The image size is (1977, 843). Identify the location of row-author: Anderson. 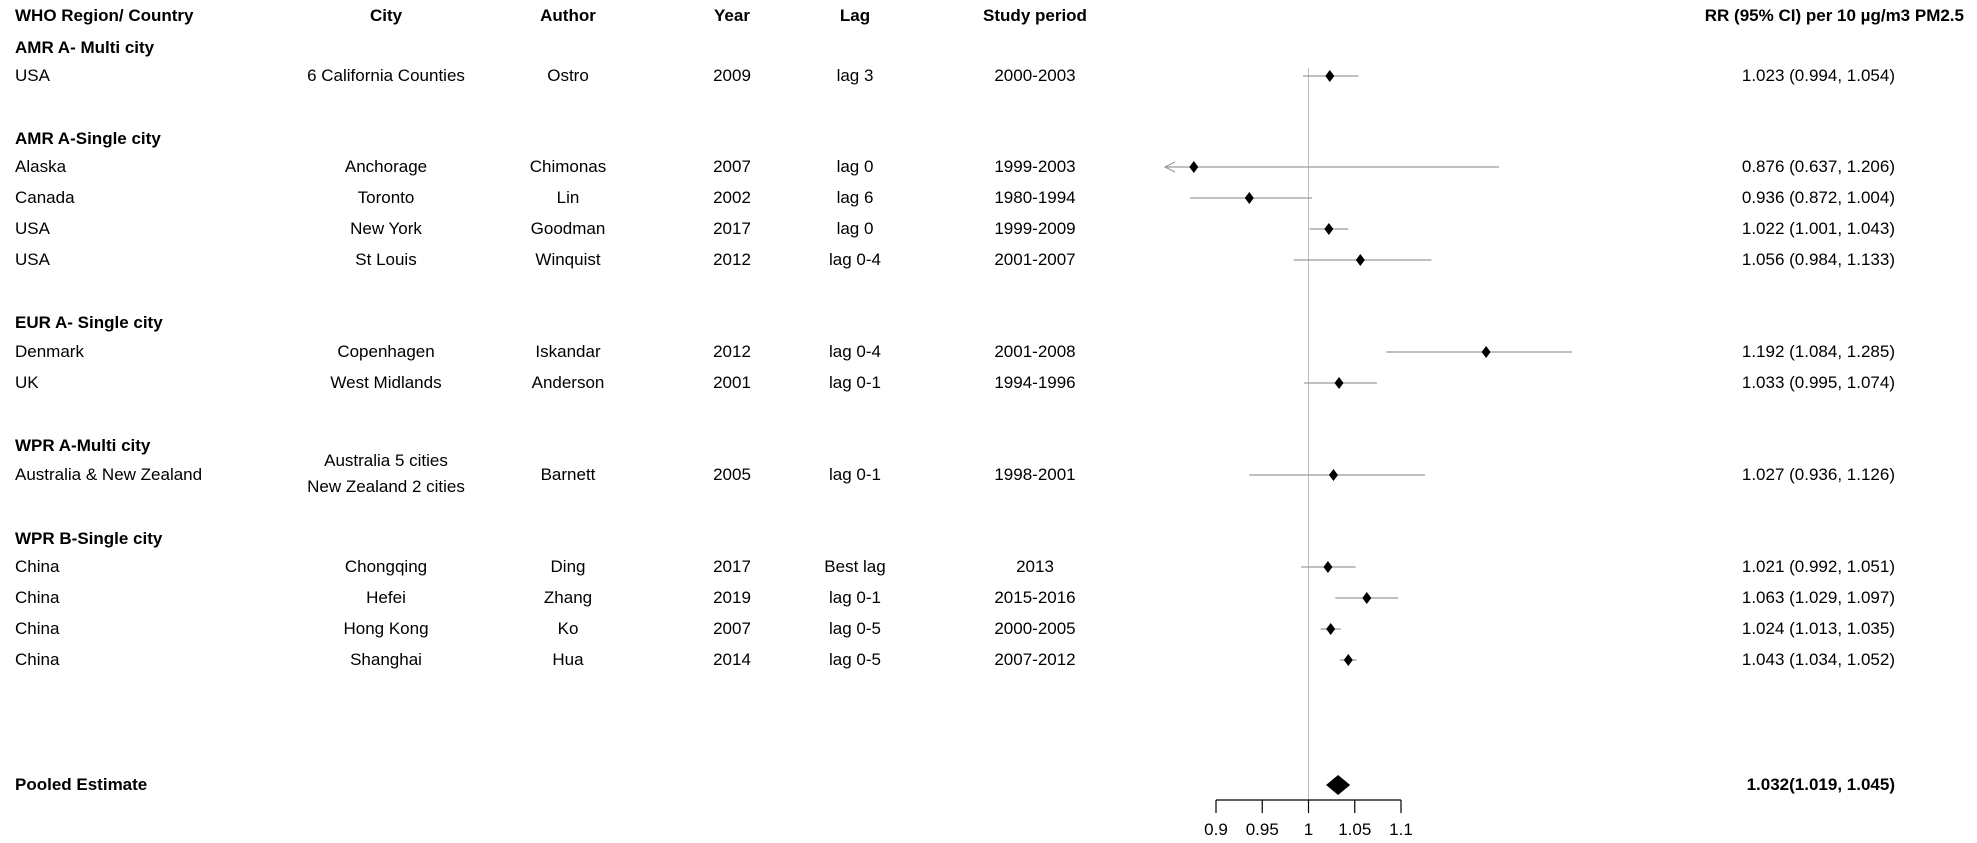
(568, 382).